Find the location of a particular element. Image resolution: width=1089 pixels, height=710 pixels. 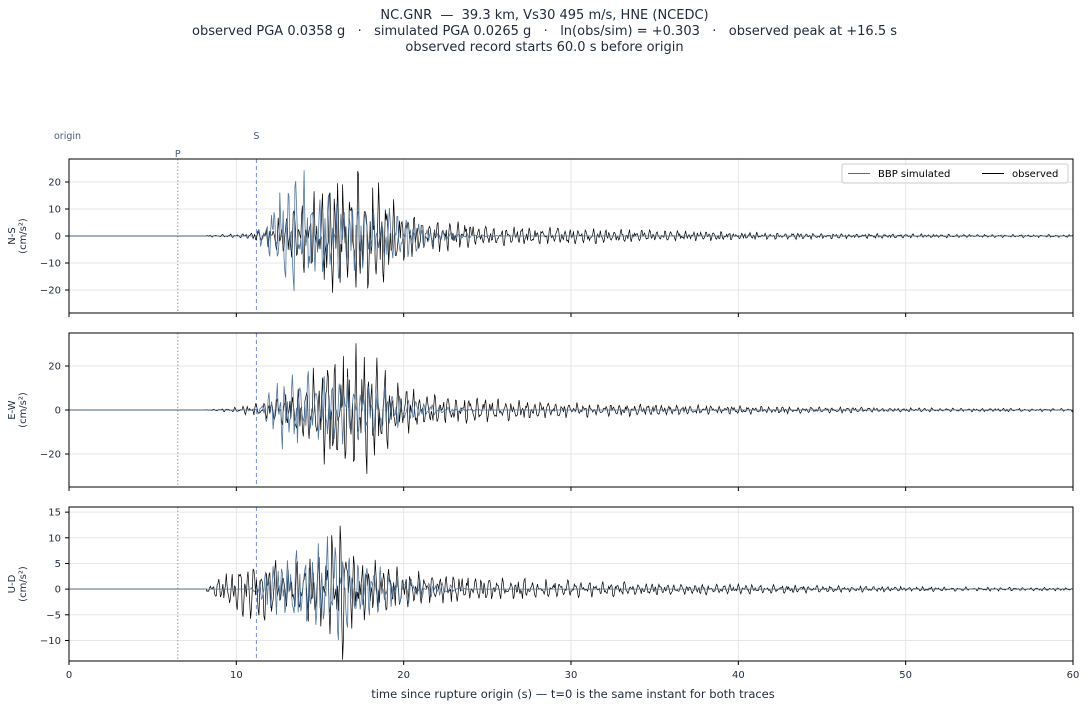

p-marker-label: P is located at coordinates (178, 154).